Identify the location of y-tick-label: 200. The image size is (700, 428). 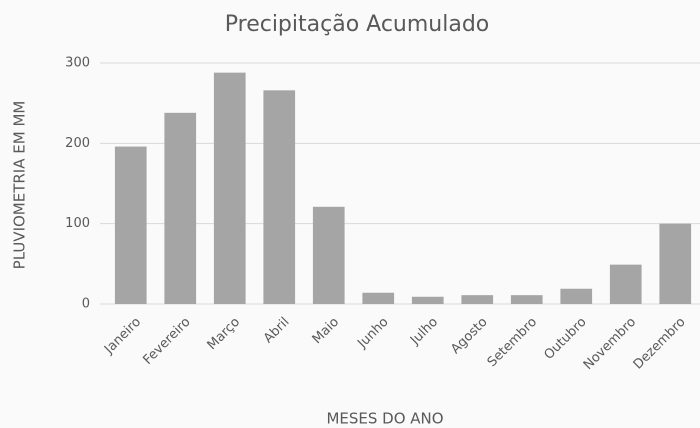
(77, 143).